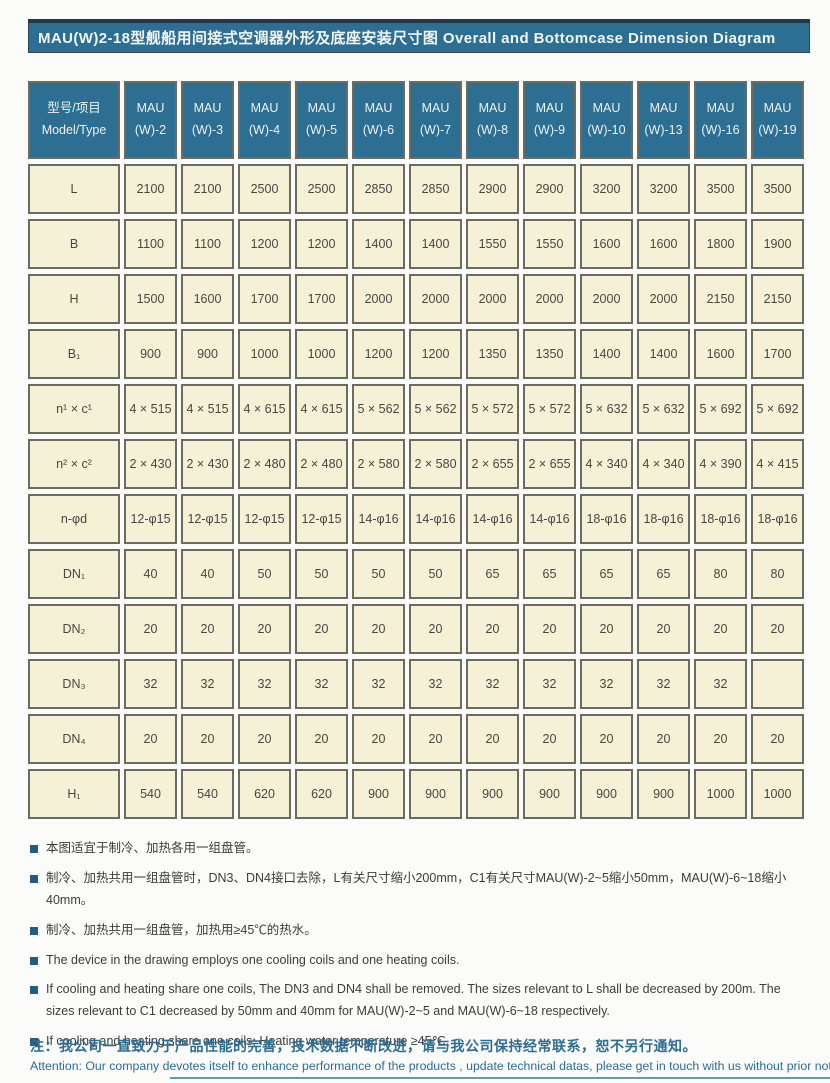 Image resolution: width=830 pixels, height=1083 pixels. Describe the element at coordinates (606, 574) in the screenshot. I see `value-cell: 65` at that location.